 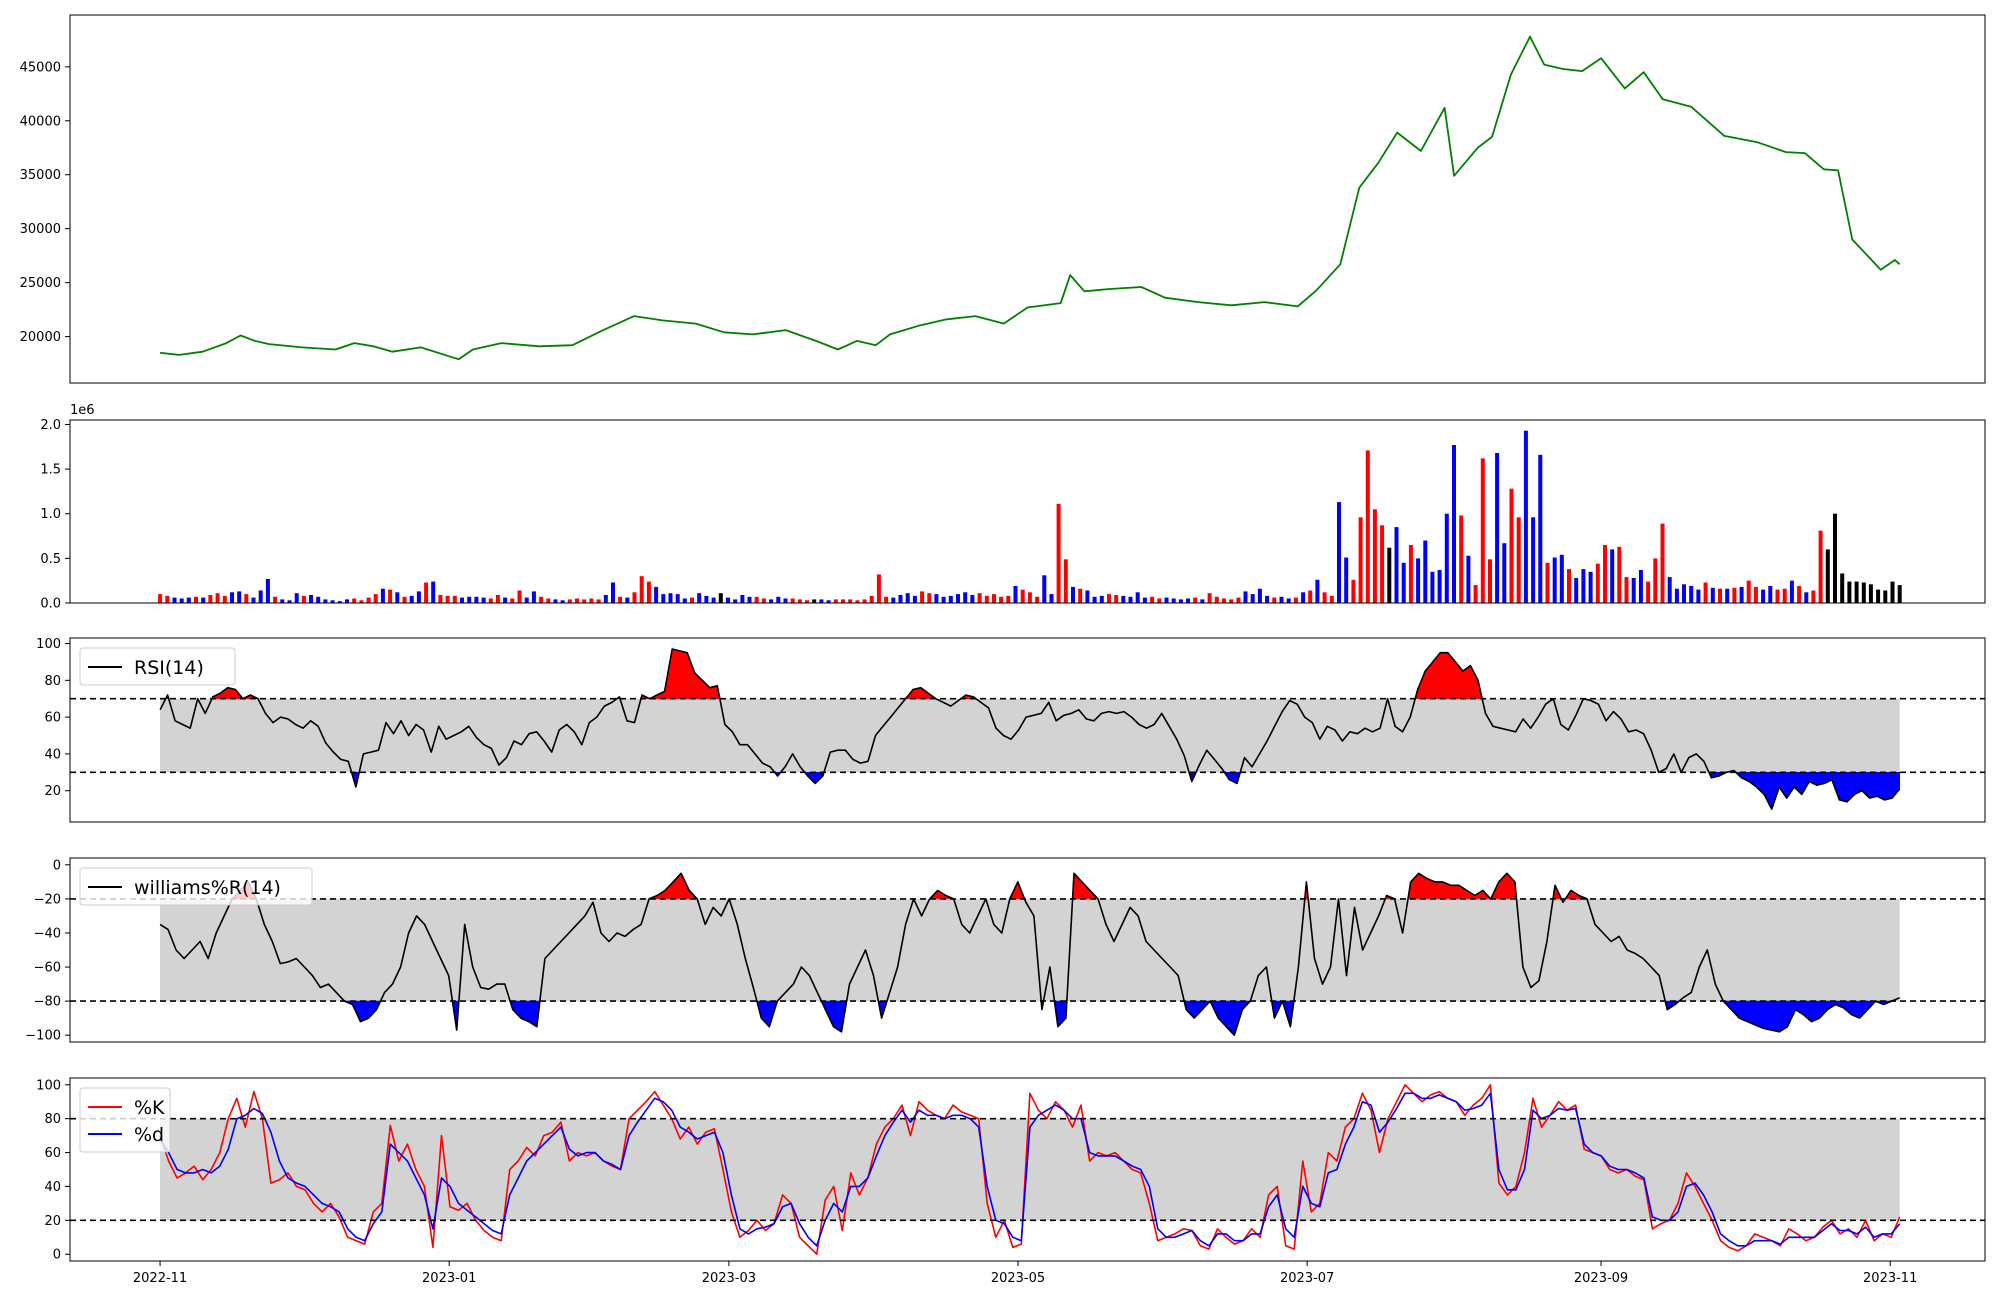 I want to click on volume-ytick-label: 1.0, so click(x=50, y=514).